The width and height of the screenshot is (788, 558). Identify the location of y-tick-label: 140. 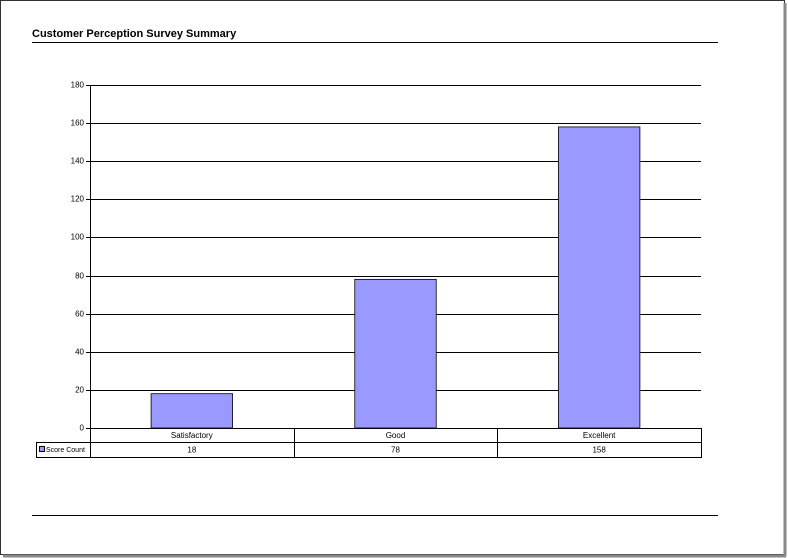
(78, 161).